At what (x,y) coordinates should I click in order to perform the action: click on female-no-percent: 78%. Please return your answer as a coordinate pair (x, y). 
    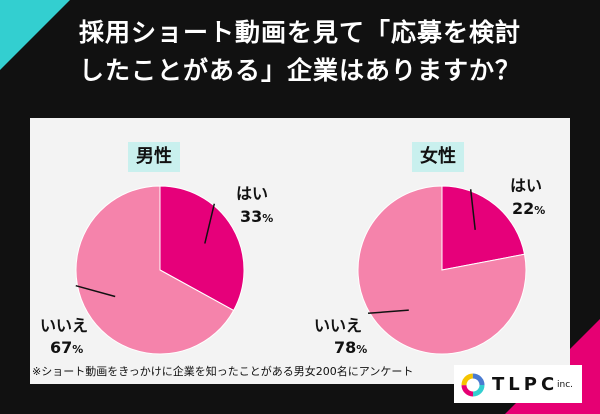
    Looking at the image, I should click on (350, 347).